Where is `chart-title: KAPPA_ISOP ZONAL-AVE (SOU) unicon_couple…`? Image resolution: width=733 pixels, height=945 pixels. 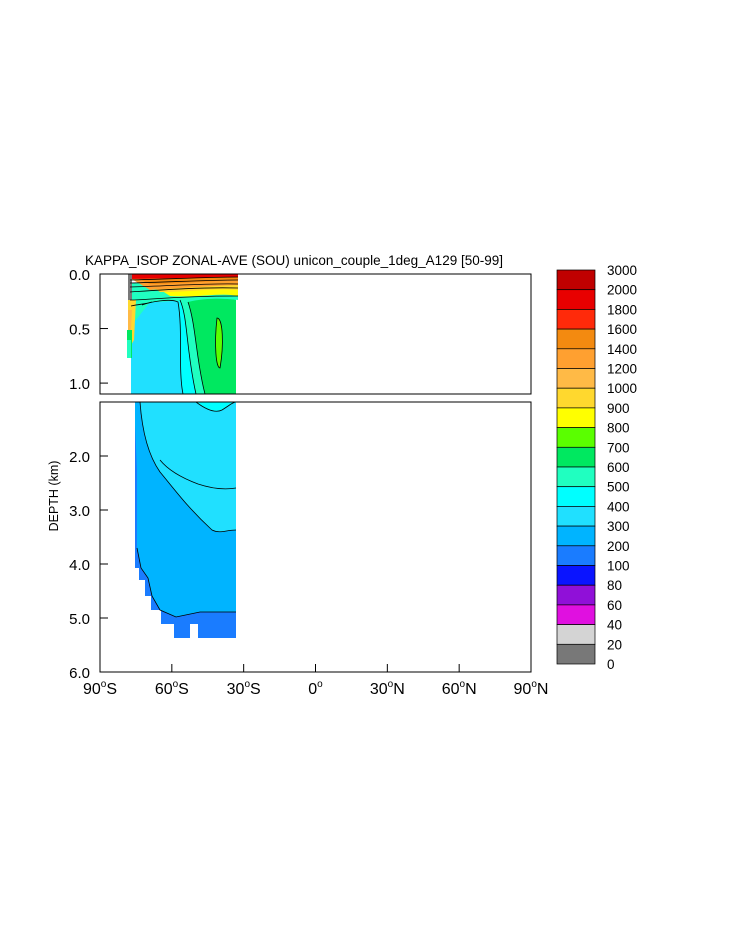
chart-title: KAPPA_ISOP ZONAL-AVE (SOU) unicon_couple… is located at coordinates (294, 260).